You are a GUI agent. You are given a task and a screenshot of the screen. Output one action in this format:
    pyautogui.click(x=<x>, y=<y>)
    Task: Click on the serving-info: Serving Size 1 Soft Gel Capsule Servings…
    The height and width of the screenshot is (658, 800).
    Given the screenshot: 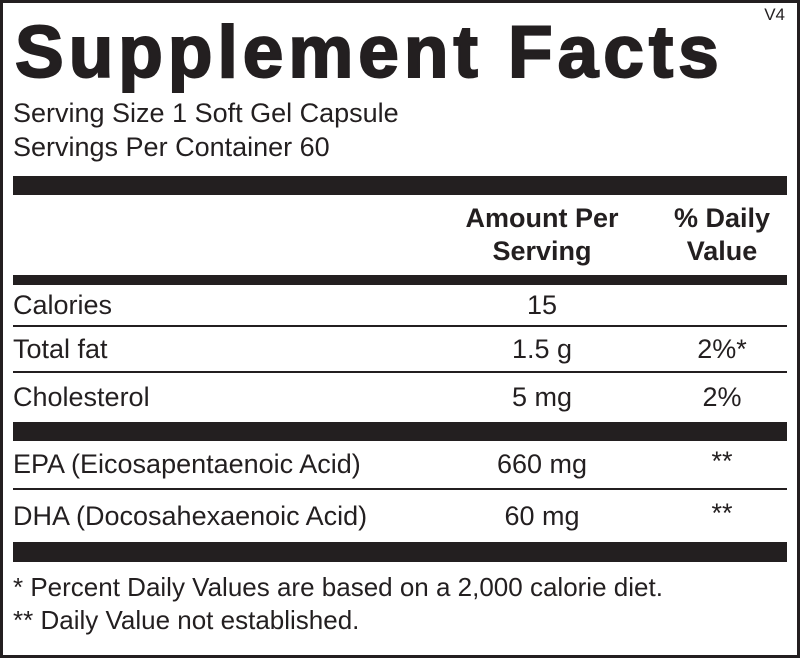 What is the action you would take?
    pyautogui.click(x=400, y=130)
    